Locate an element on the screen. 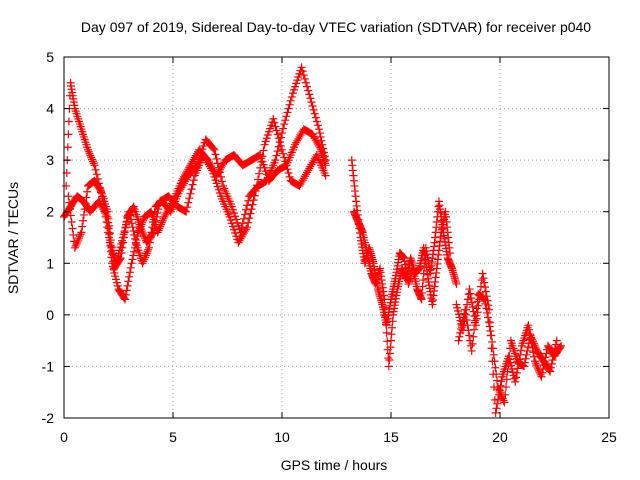 This screenshot has height=480, width=640. y-tick-label: -1 is located at coordinates (48, 366).